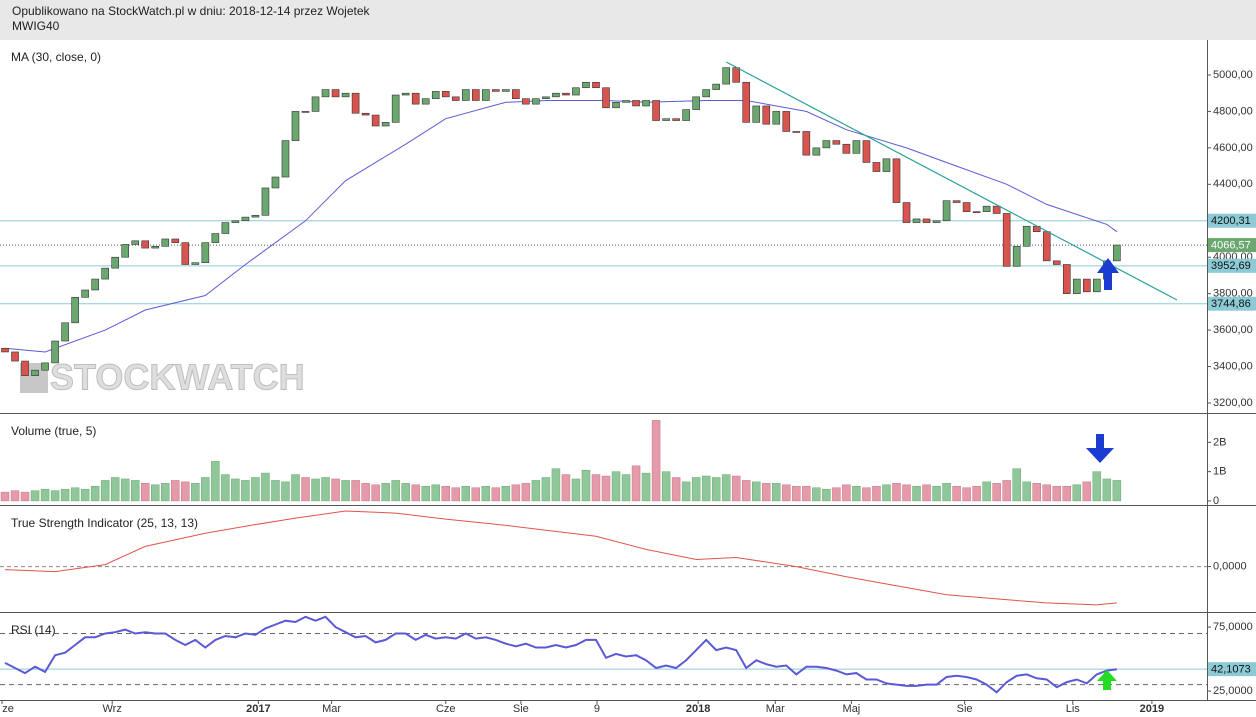 Image resolution: width=1256 pixels, height=717 pixels. What do you see at coordinates (1231, 266) in the screenshot?
I see `level-label: 3952,69` at bounding box center [1231, 266].